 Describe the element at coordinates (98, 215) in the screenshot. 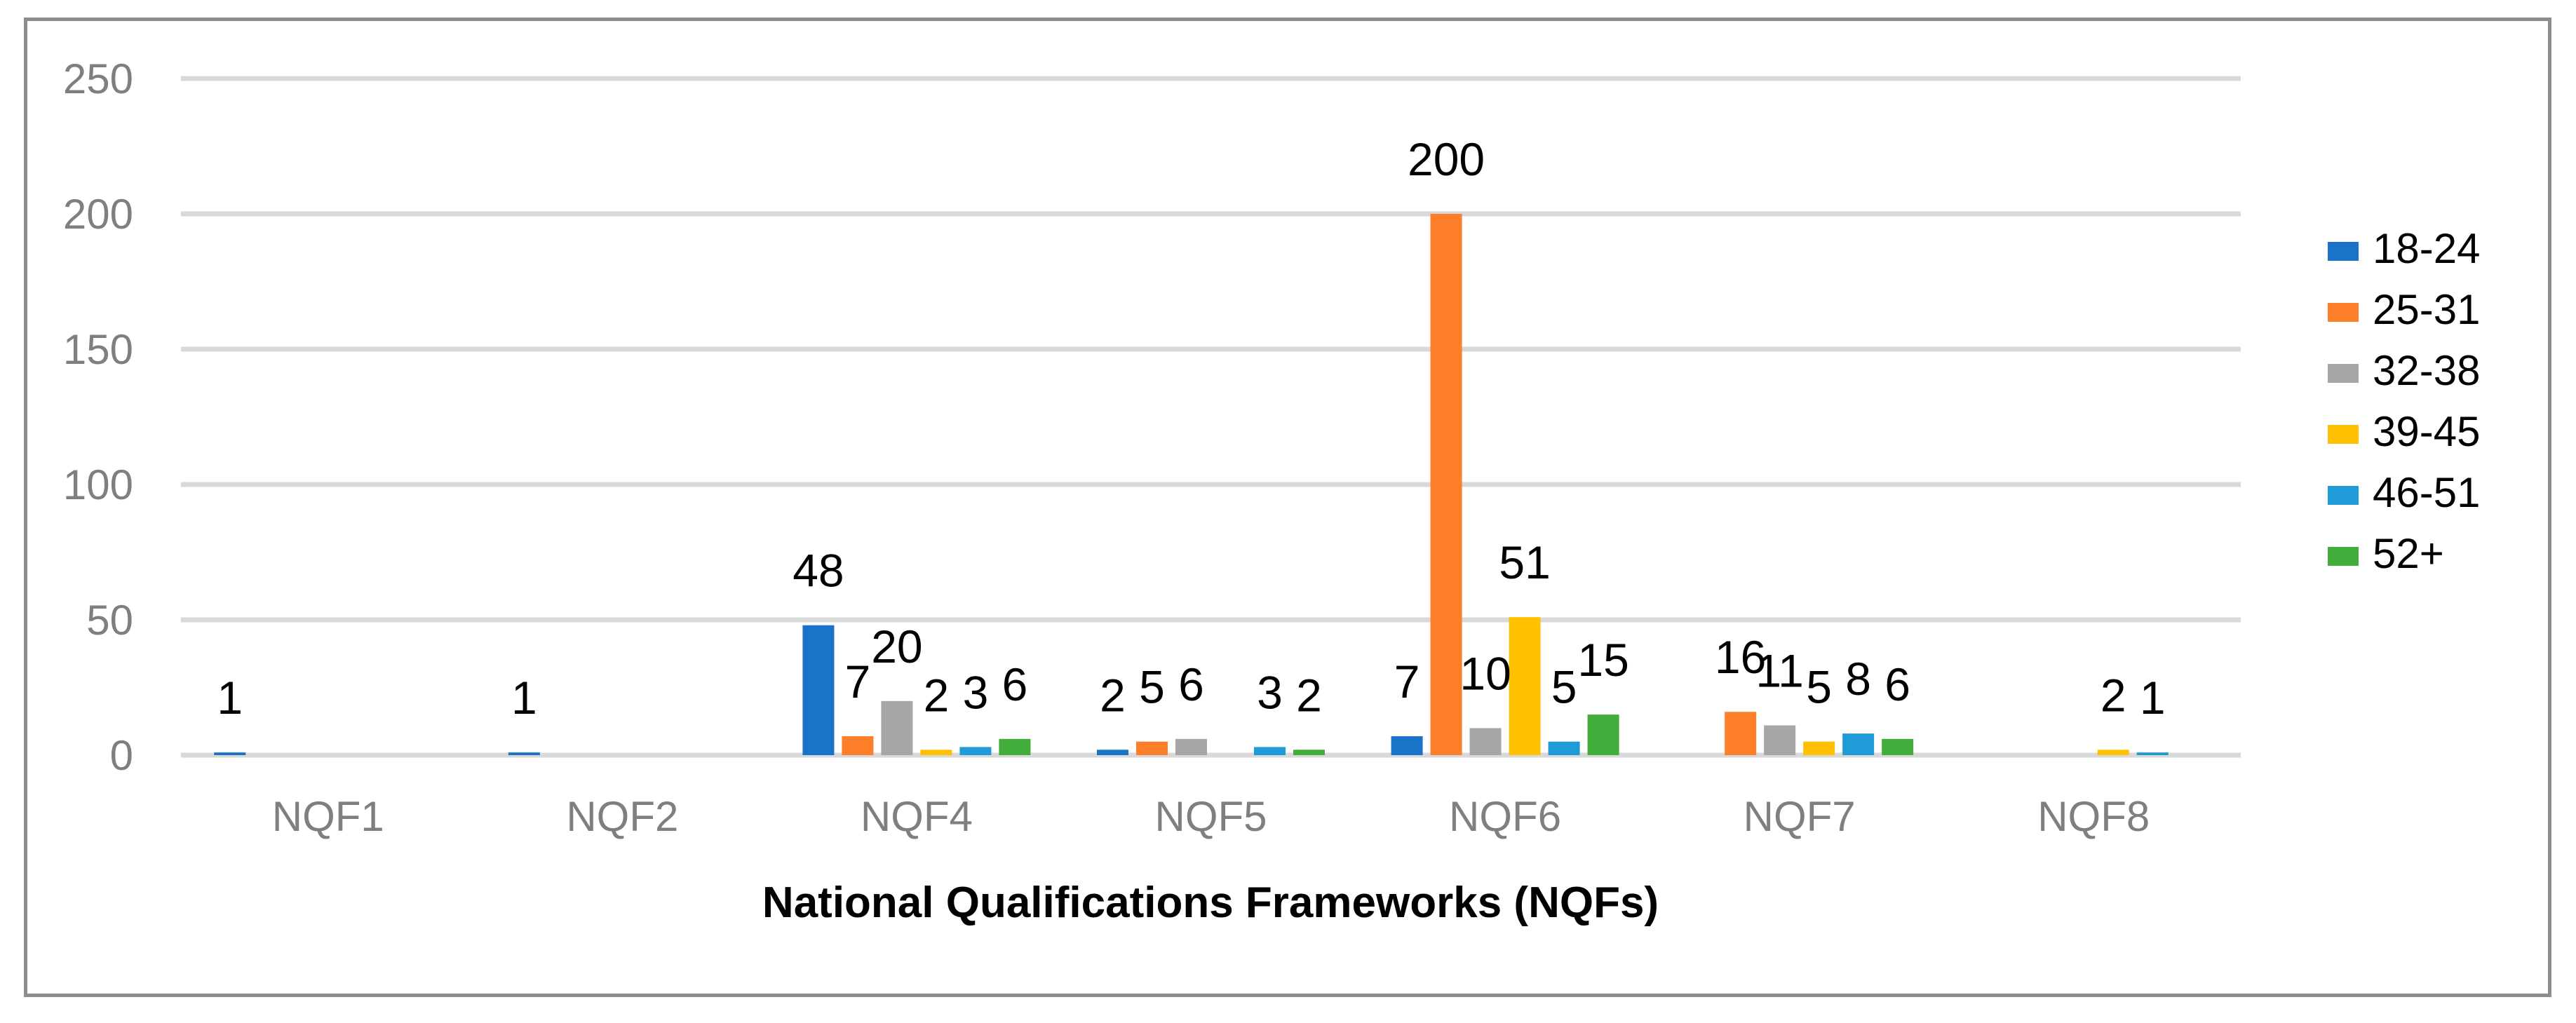

I see `y-tick-label: 200` at that location.